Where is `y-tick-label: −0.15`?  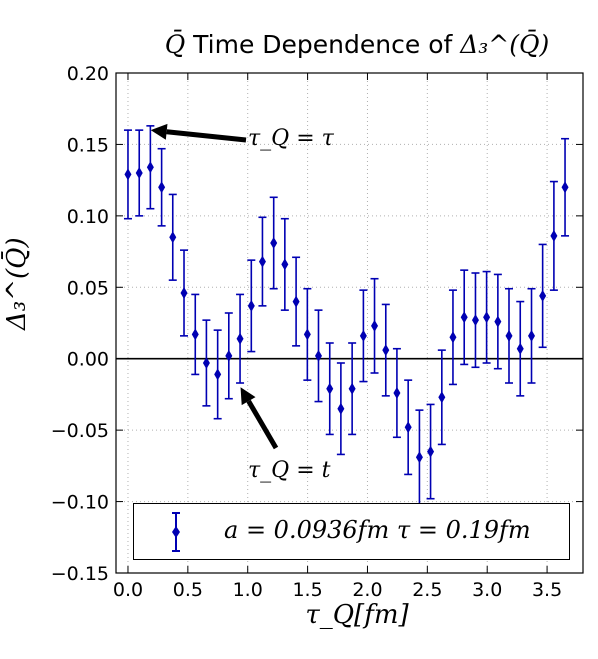
y-tick-label: −0.15 is located at coordinates (80, 574).